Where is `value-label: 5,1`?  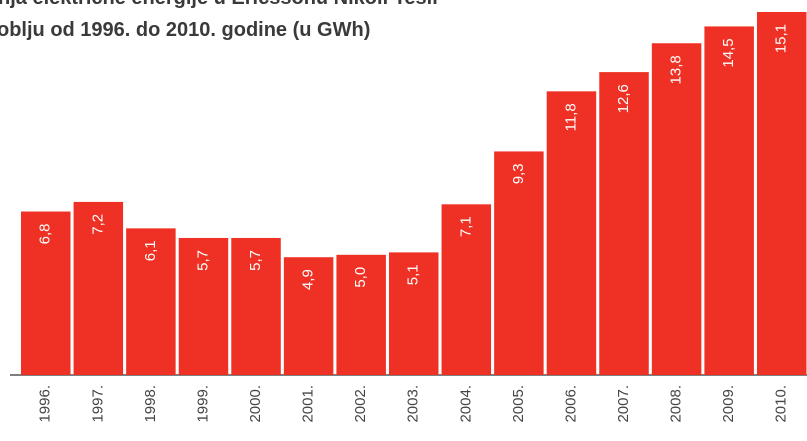
value-label: 5,1 is located at coordinates (413, 274).